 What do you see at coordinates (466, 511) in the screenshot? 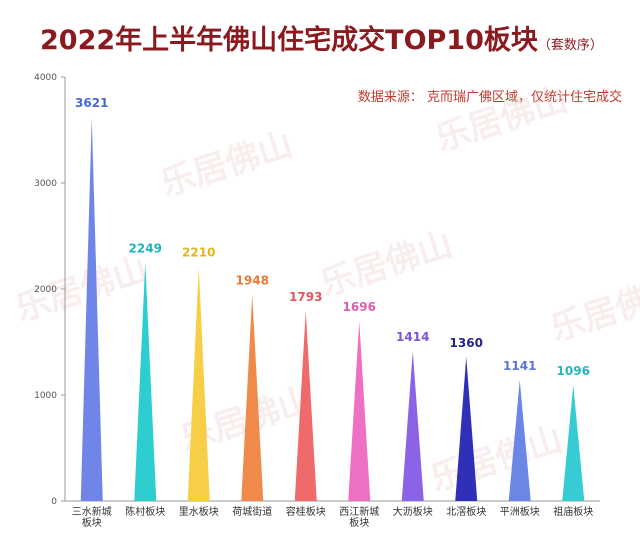
I see `x-tick-label: 北滘板块` at bounding box center [466, 511].